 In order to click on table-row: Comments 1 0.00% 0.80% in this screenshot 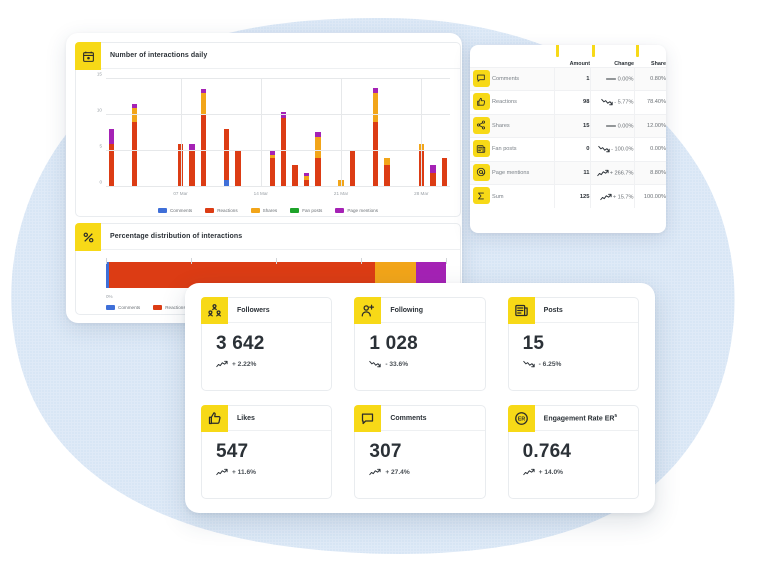, I will do `click(568, 78)`.